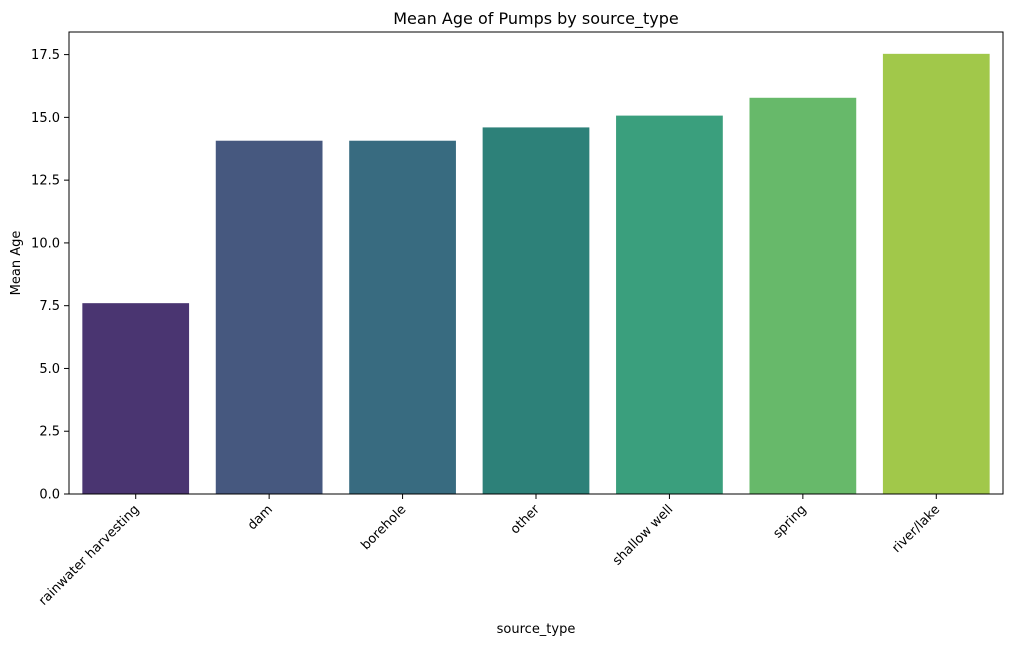 This screenshot has height=646, width=1010. Describe the element at coordinates (89, 555) in the screenshot. I see `x-tick-label: rainwater harvesting` at that location.